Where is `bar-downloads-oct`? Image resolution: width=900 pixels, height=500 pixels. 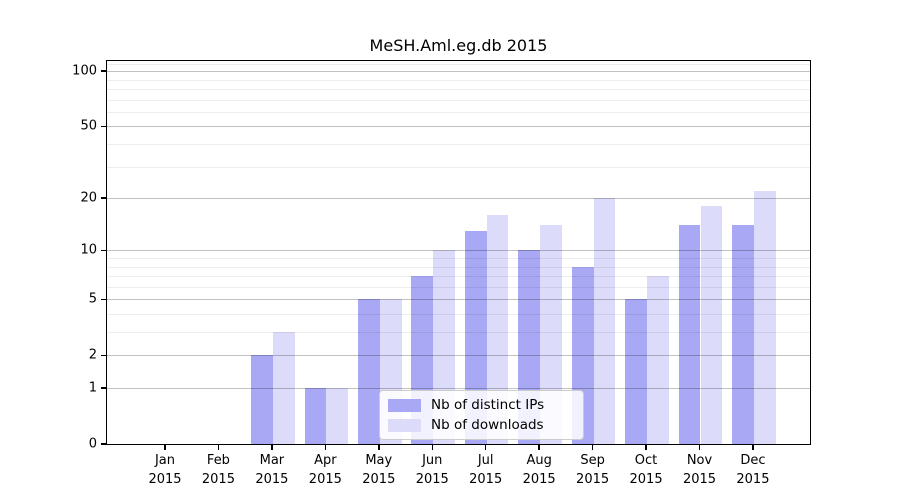 bar-downloads-oct is located at coordinates (658, 360).